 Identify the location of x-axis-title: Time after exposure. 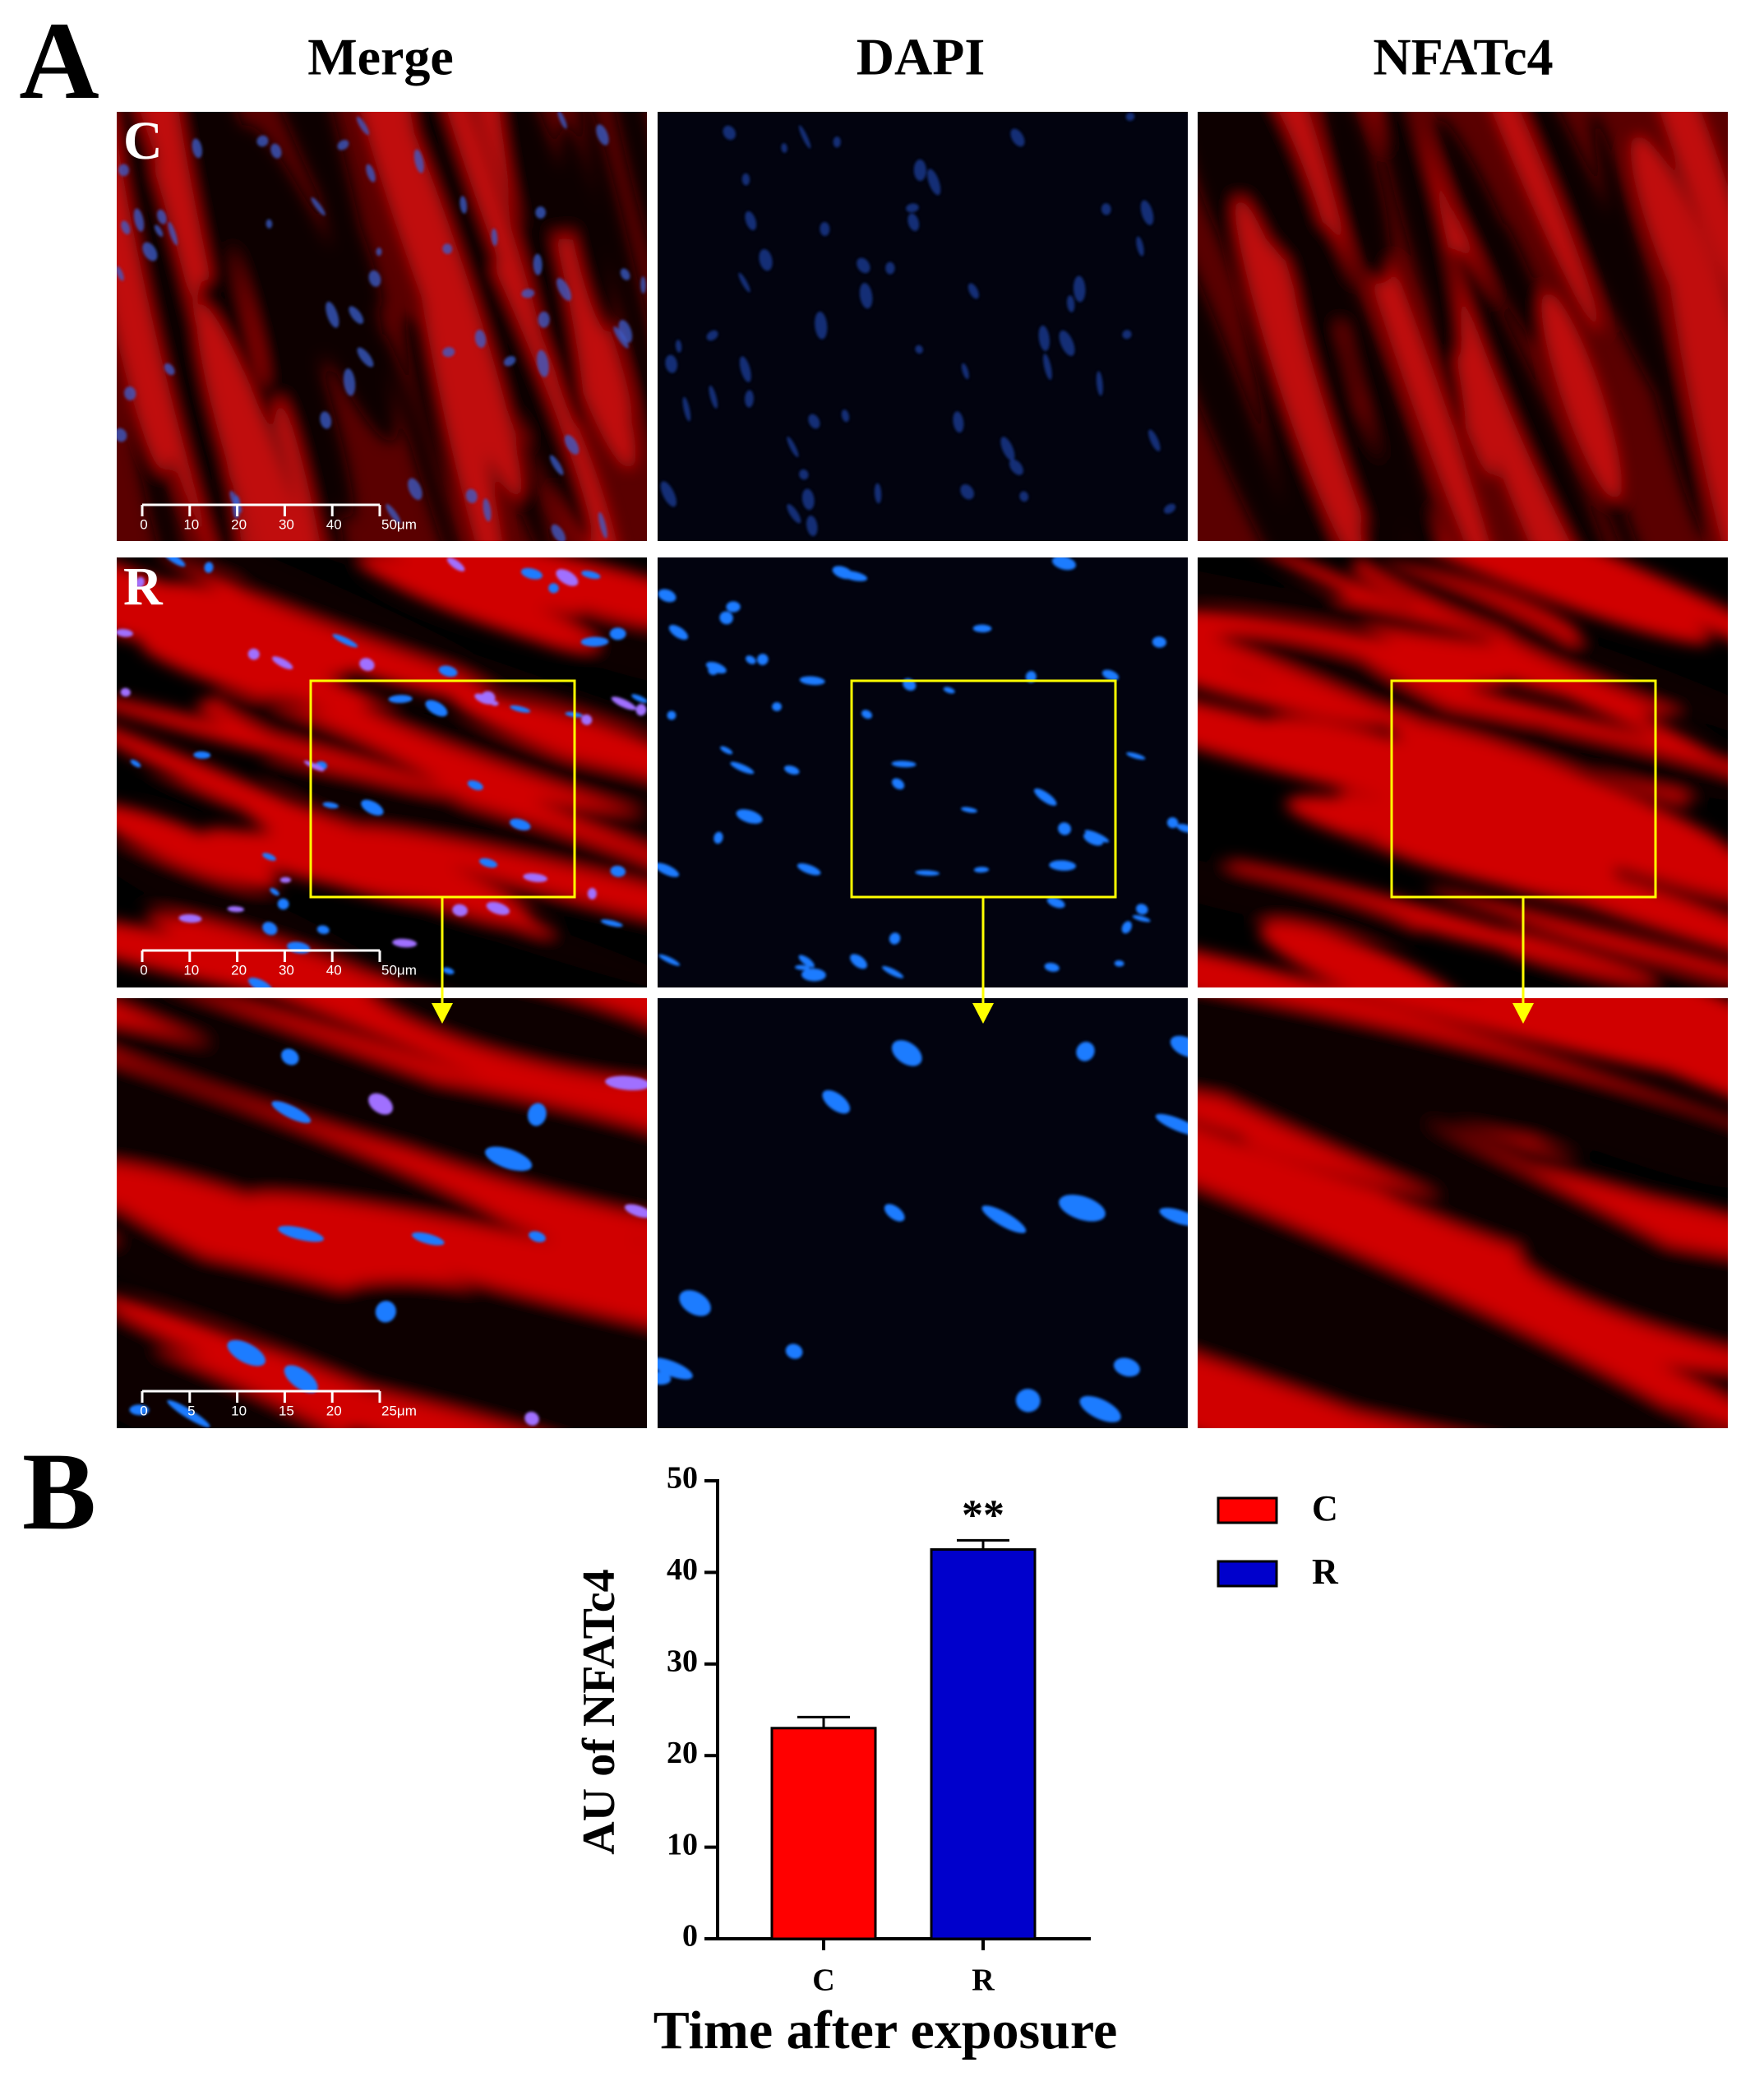
(886, 2030).